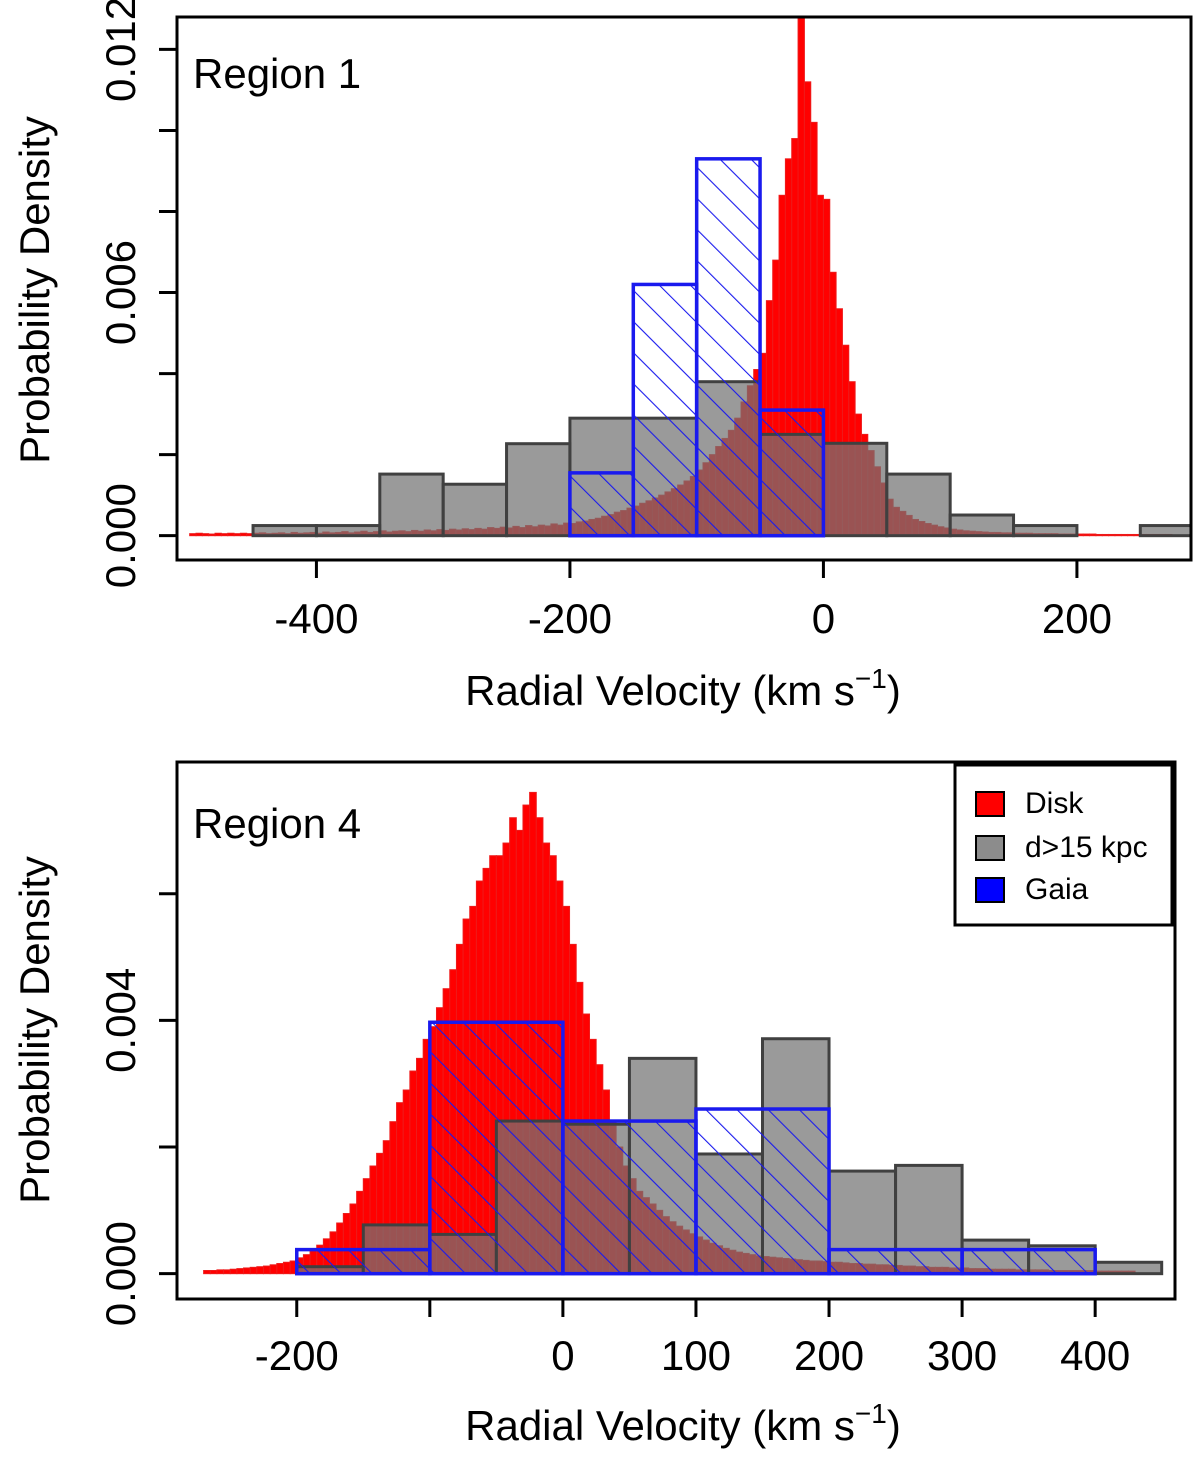 The width and height of the screenshot is (1200, 1457). Describe the element at coordinates (120, 51) in the screenshot. I see `y-tick-label: 0.012` at that location.